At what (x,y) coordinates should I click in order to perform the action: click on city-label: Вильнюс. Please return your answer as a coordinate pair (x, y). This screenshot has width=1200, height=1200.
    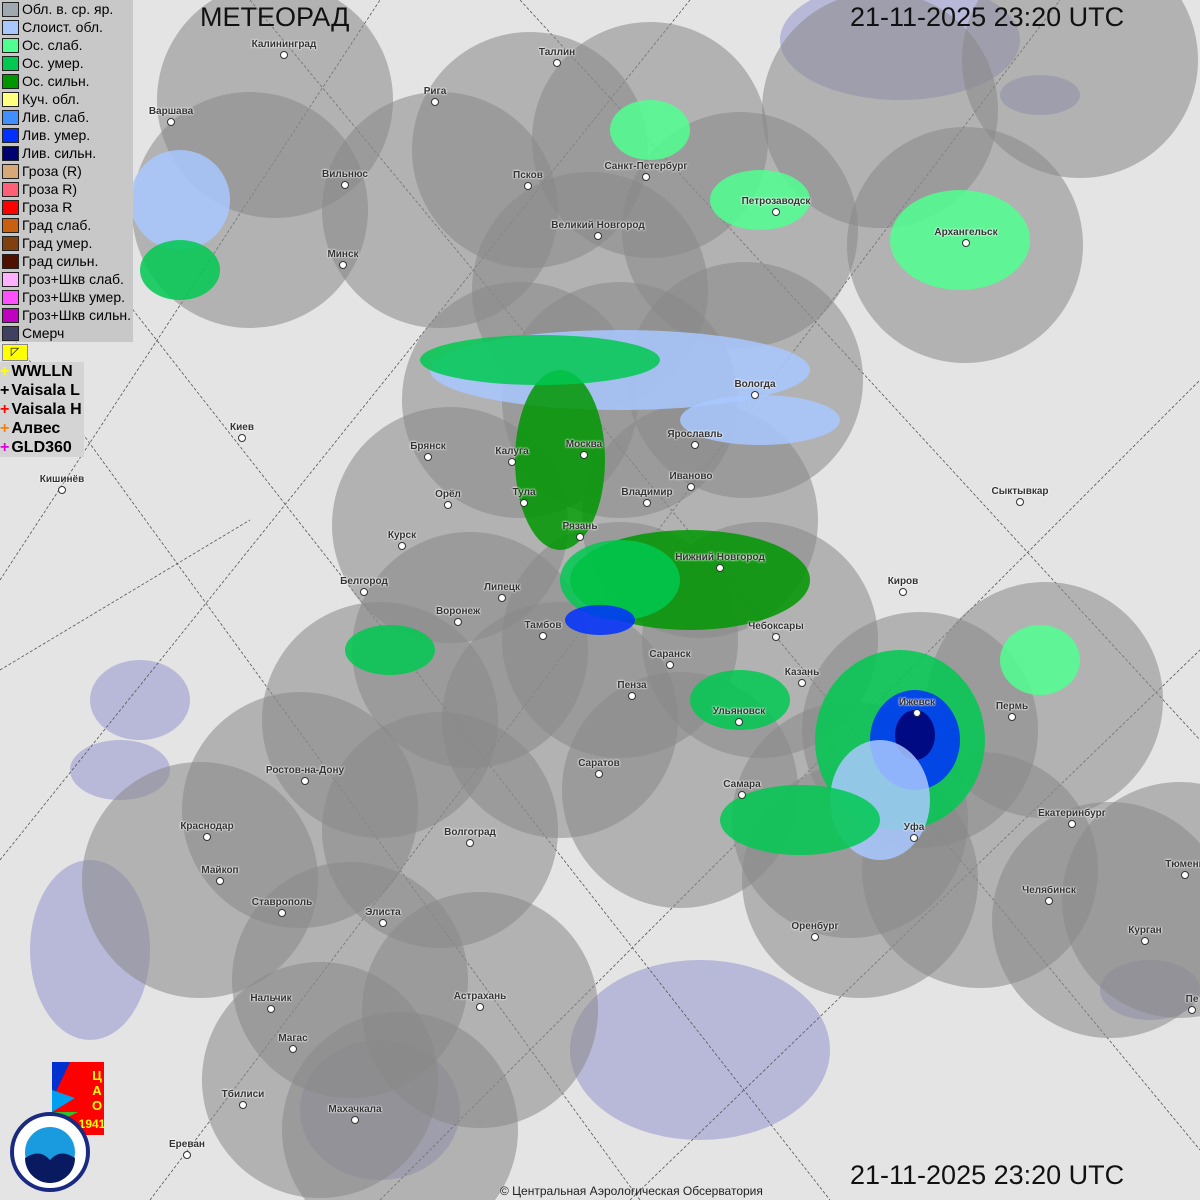
    Looking at the image, I should click on (345, 174).